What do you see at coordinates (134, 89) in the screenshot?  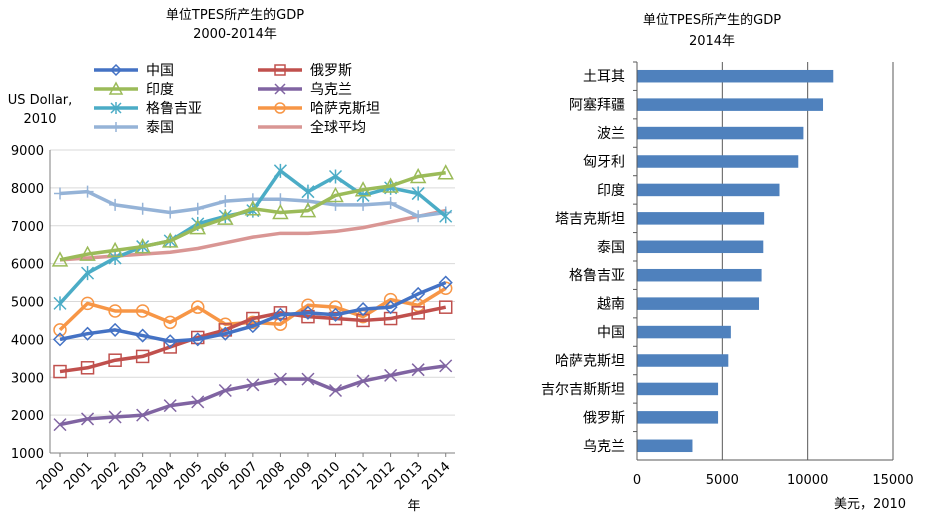 I see `legend-item: 印度` at bounding box center [134, 89].